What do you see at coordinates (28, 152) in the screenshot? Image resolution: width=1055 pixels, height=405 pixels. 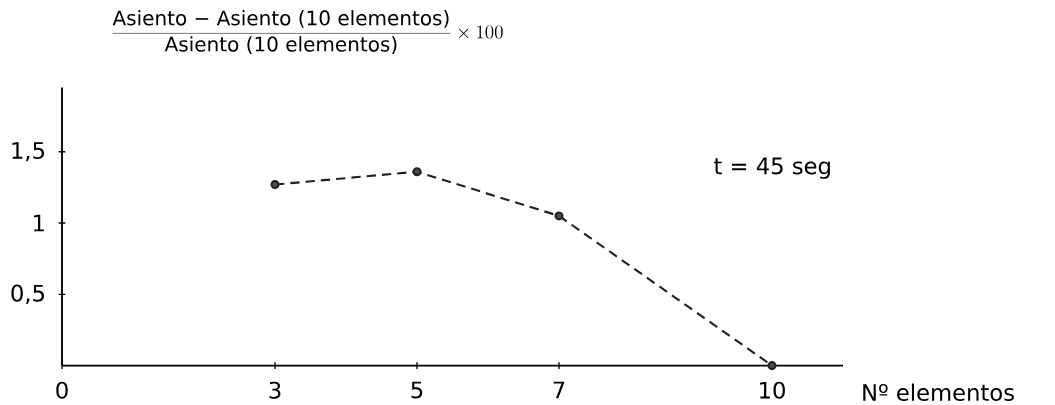 I see `y-tick-label: 1,5` at bounding box center [28, 152].